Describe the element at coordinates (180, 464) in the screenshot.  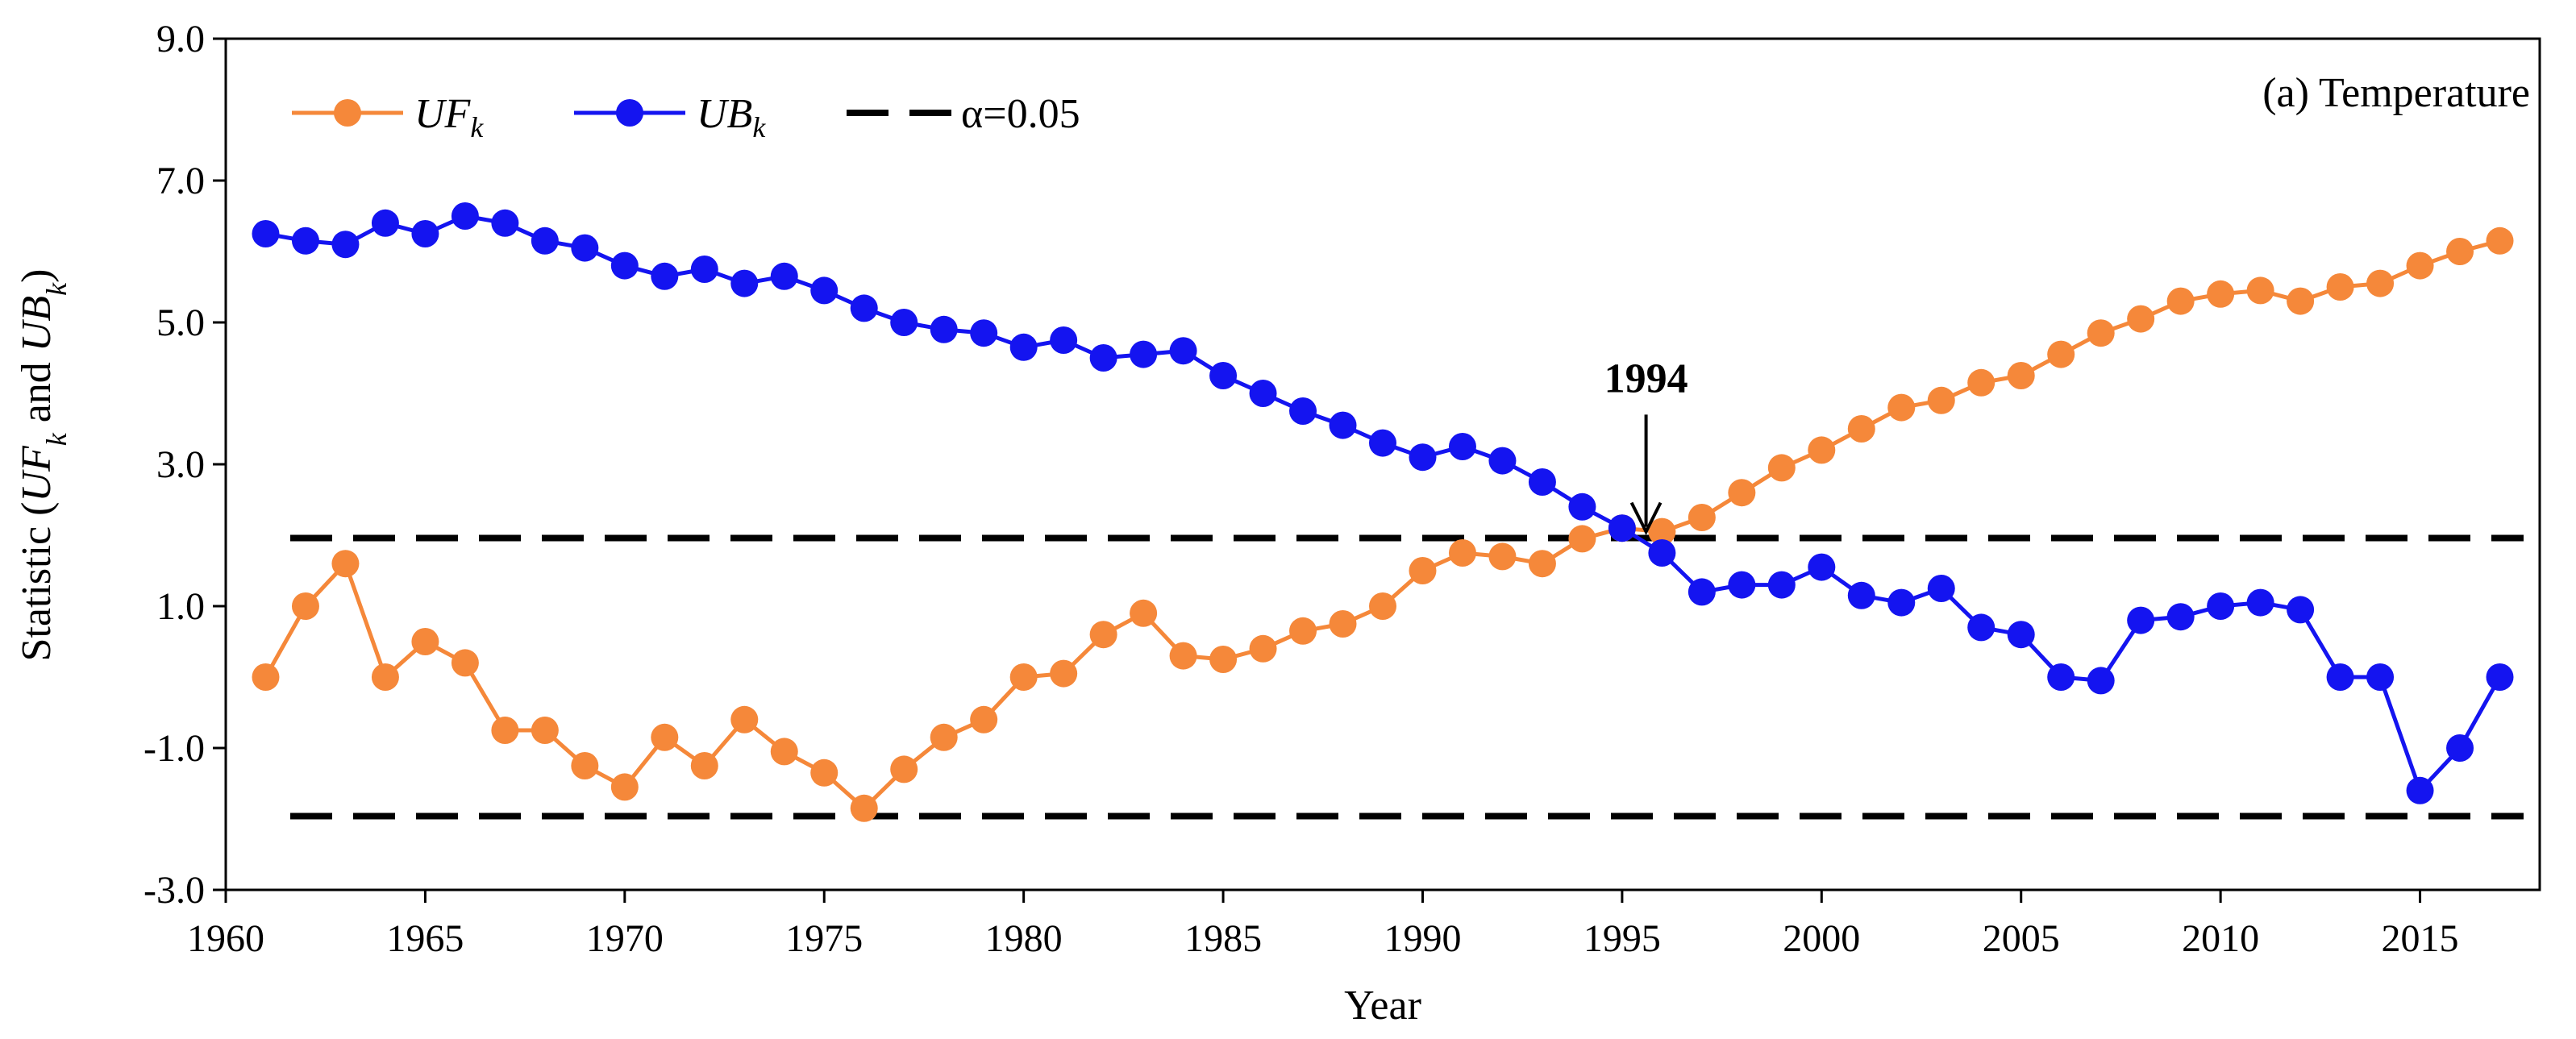
I see `y-tick-label: 3.0` at that location.